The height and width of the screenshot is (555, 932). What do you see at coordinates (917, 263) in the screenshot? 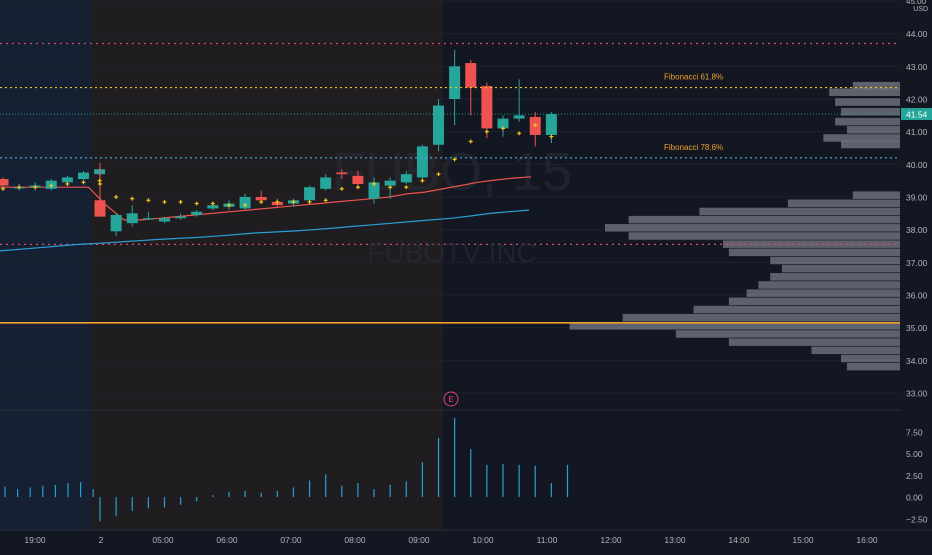
I see `price-tick-label: 37.00` at bounding box center [917, 263].